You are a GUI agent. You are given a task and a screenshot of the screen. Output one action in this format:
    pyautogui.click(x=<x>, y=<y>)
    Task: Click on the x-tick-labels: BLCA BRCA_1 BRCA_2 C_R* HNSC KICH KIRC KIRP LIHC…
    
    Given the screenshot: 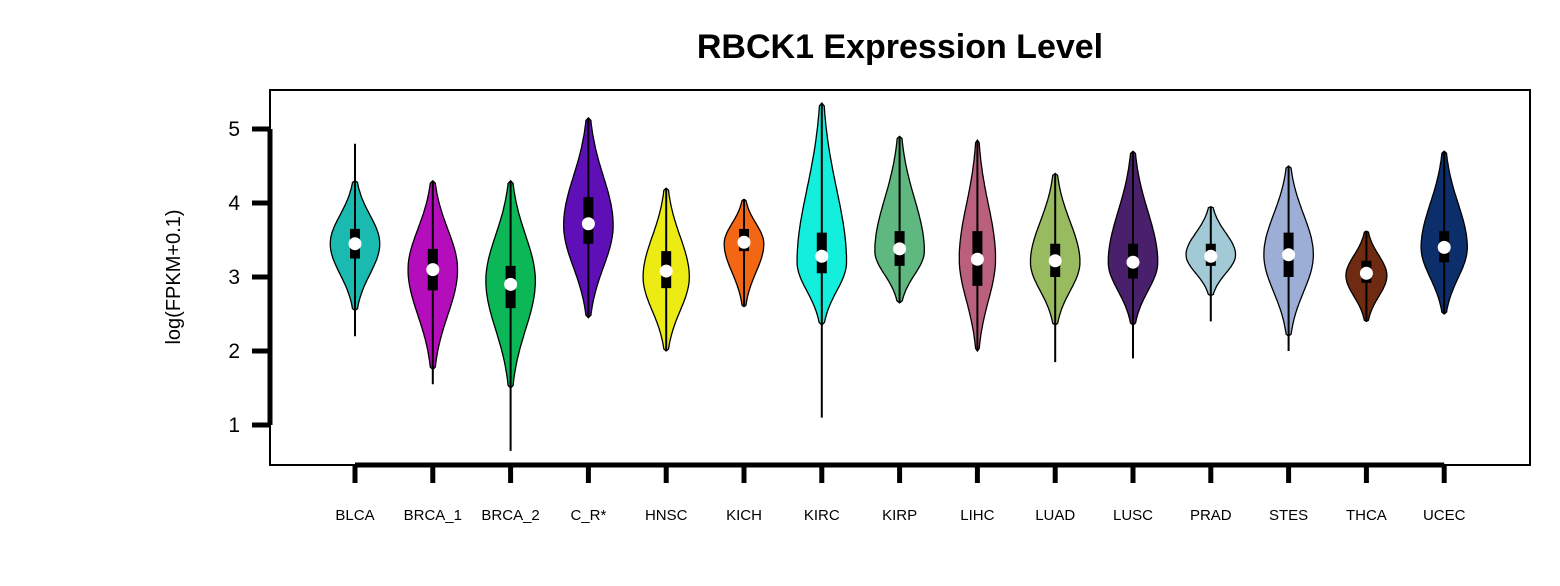 What is the action you would take?
    pyautogui.click(x=900, y=515)
    